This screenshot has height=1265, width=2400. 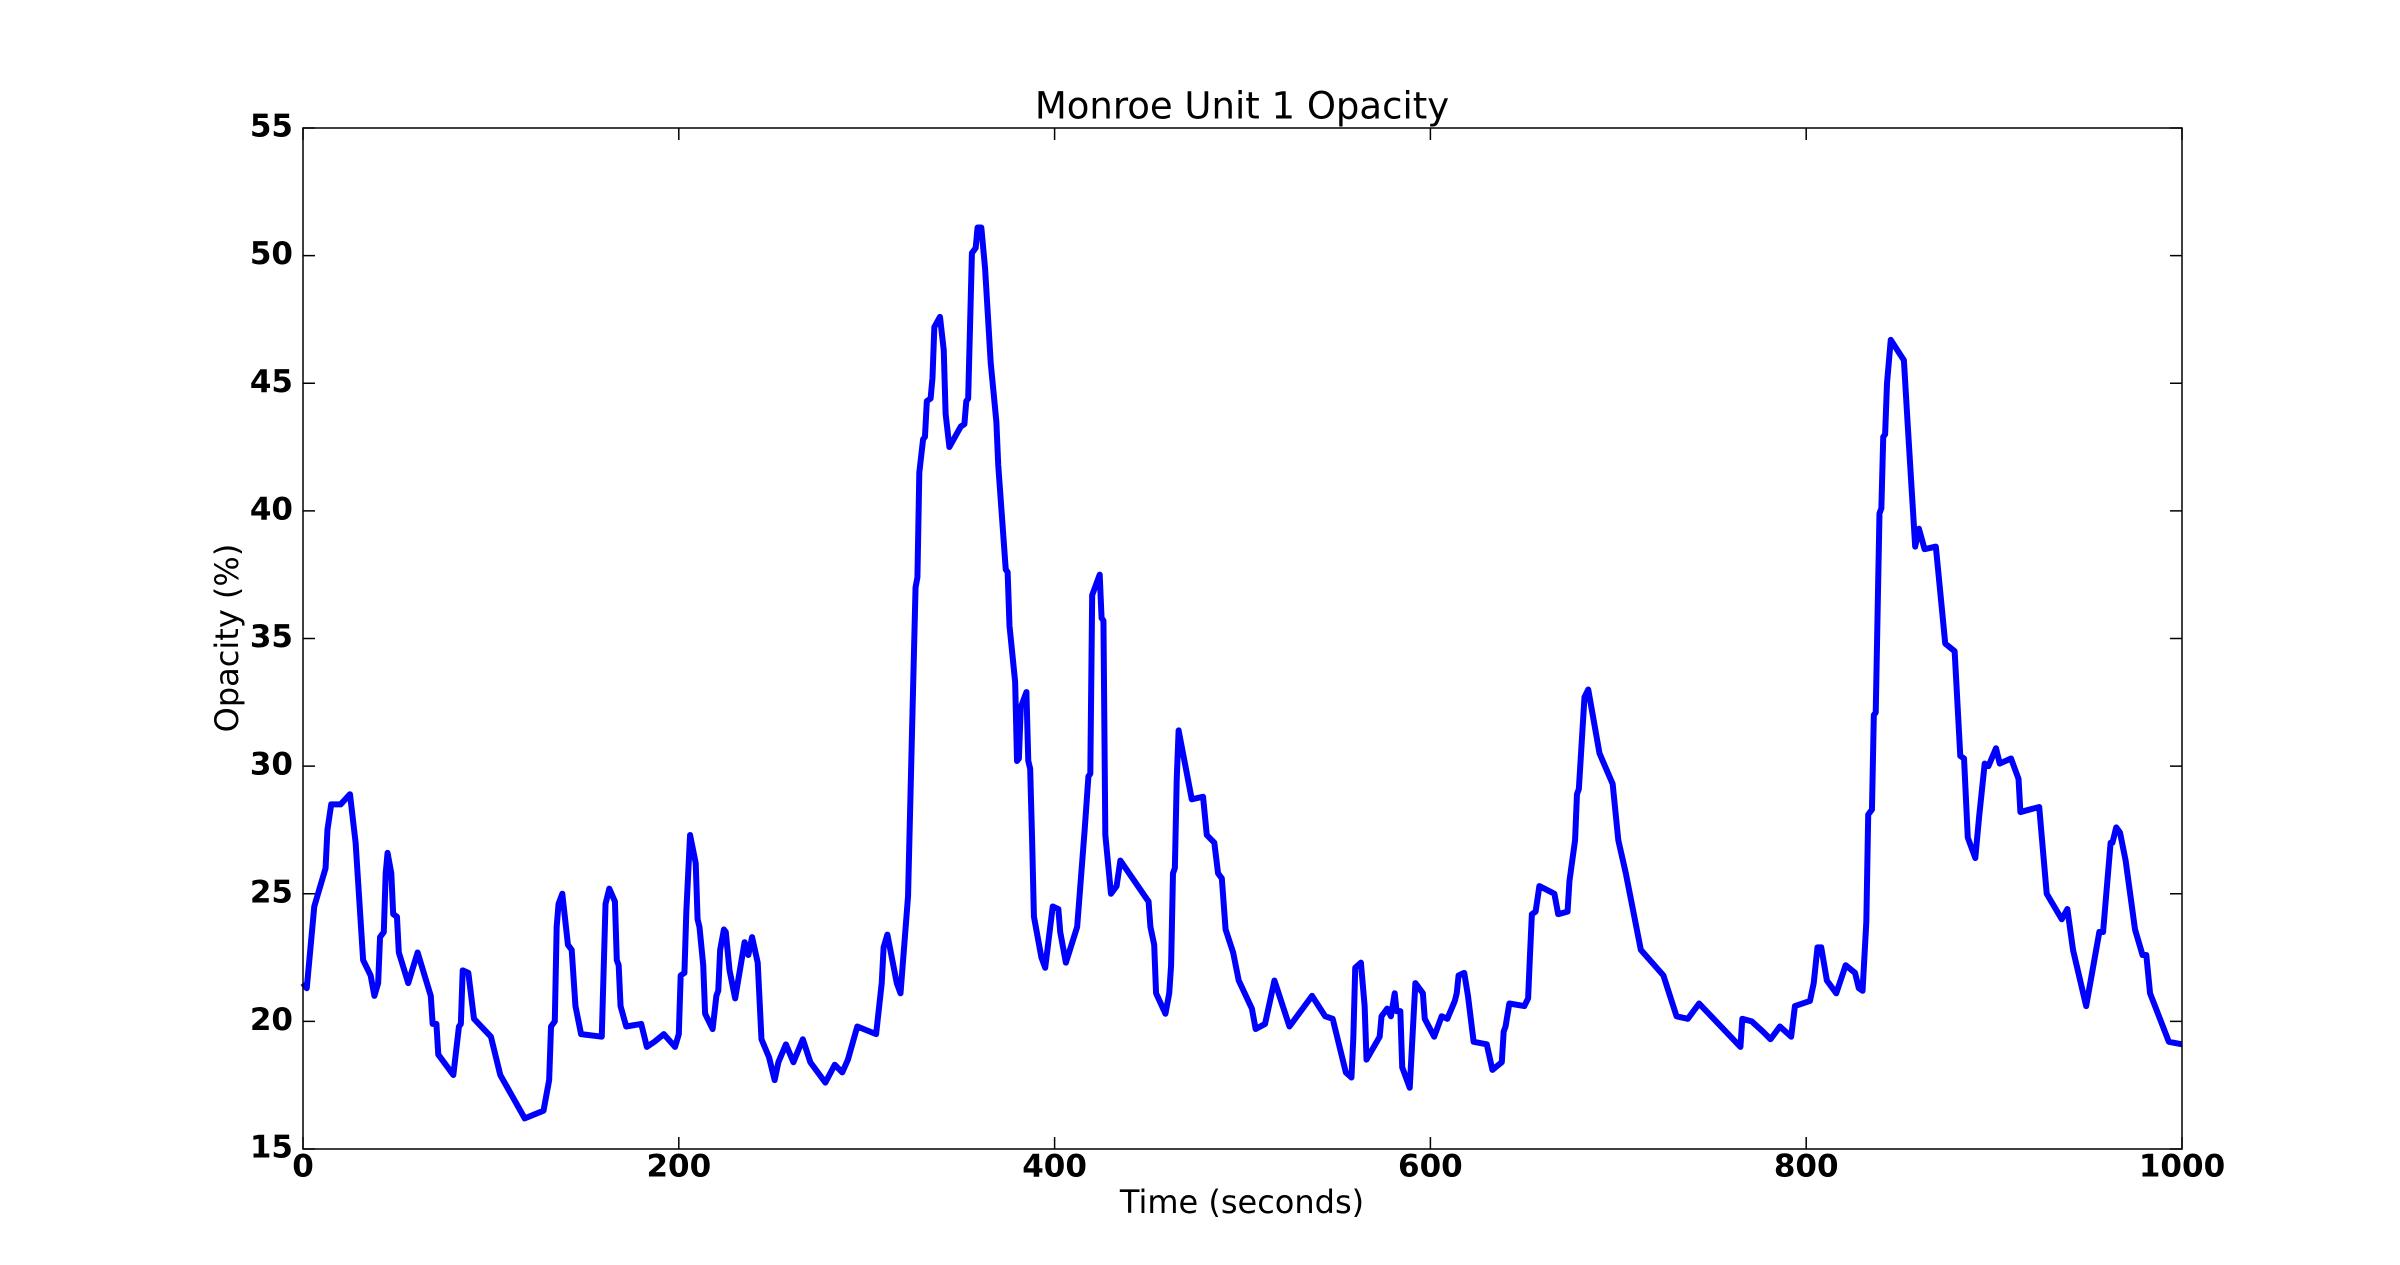 I want to click on x-tick-label: 800, so click(x=1806, y=1167).